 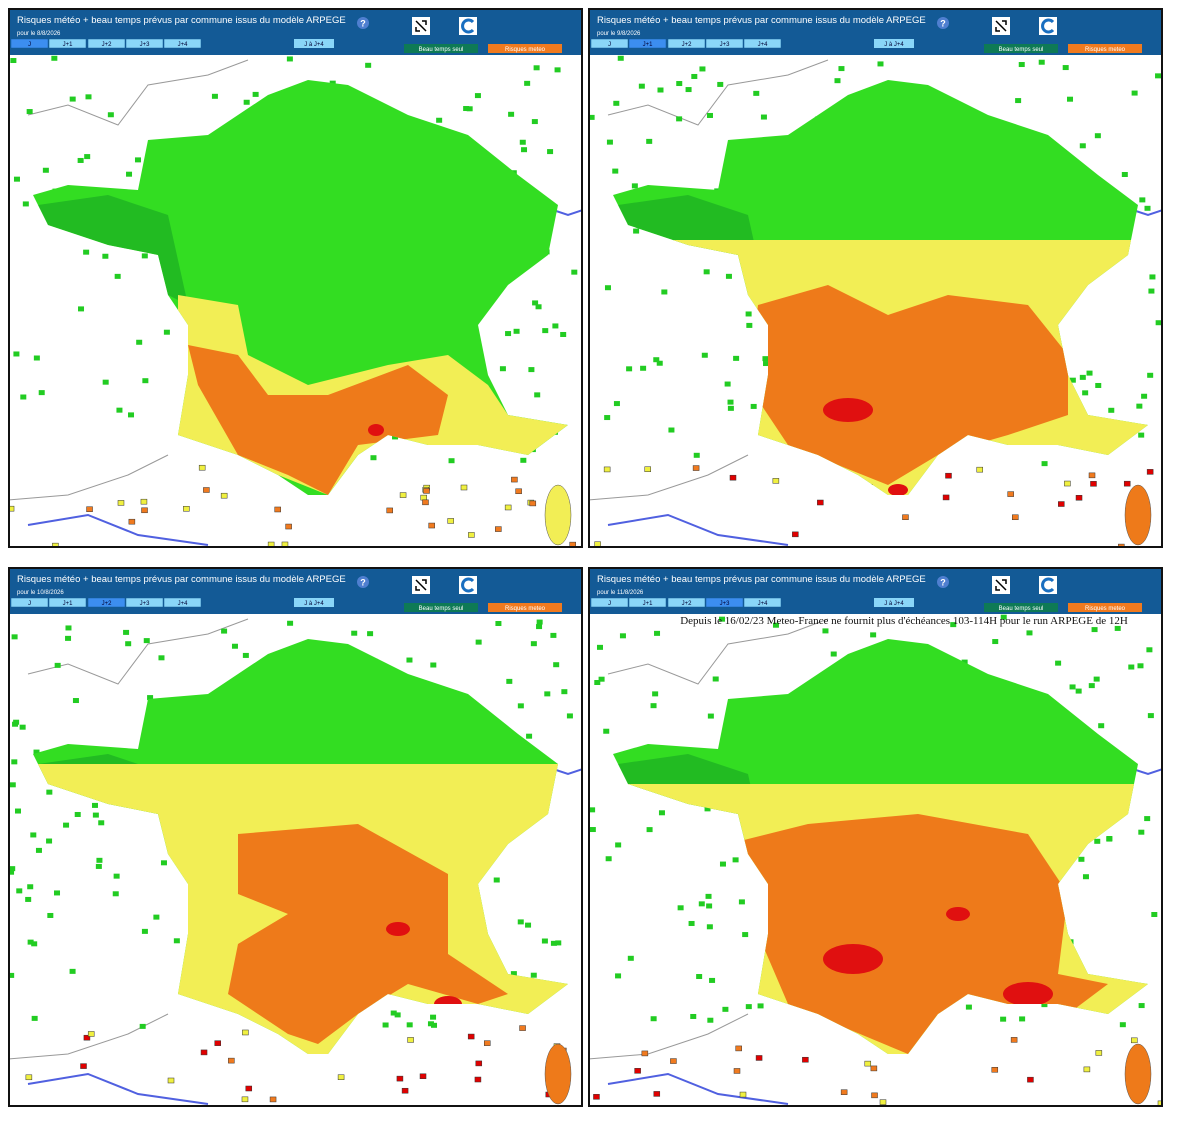 I want to click on tab-label: J+1, so click(x=68, y=604).